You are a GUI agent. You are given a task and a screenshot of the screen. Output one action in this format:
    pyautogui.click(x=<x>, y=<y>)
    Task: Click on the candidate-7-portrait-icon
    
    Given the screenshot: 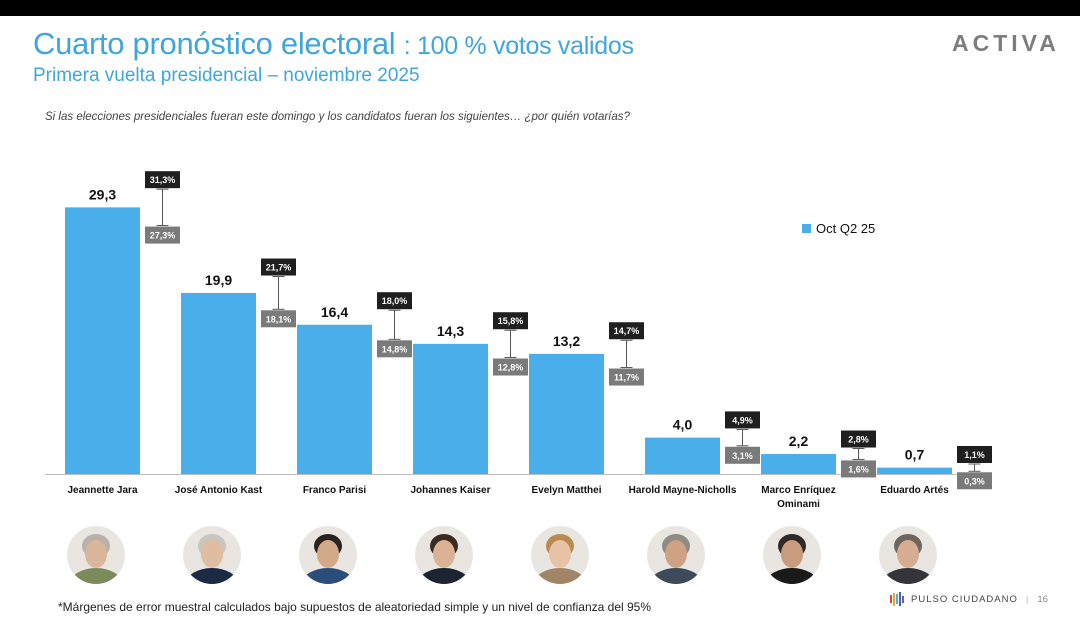 What is the action you would take?
    pyautogui.click(x=908, y=555)
    